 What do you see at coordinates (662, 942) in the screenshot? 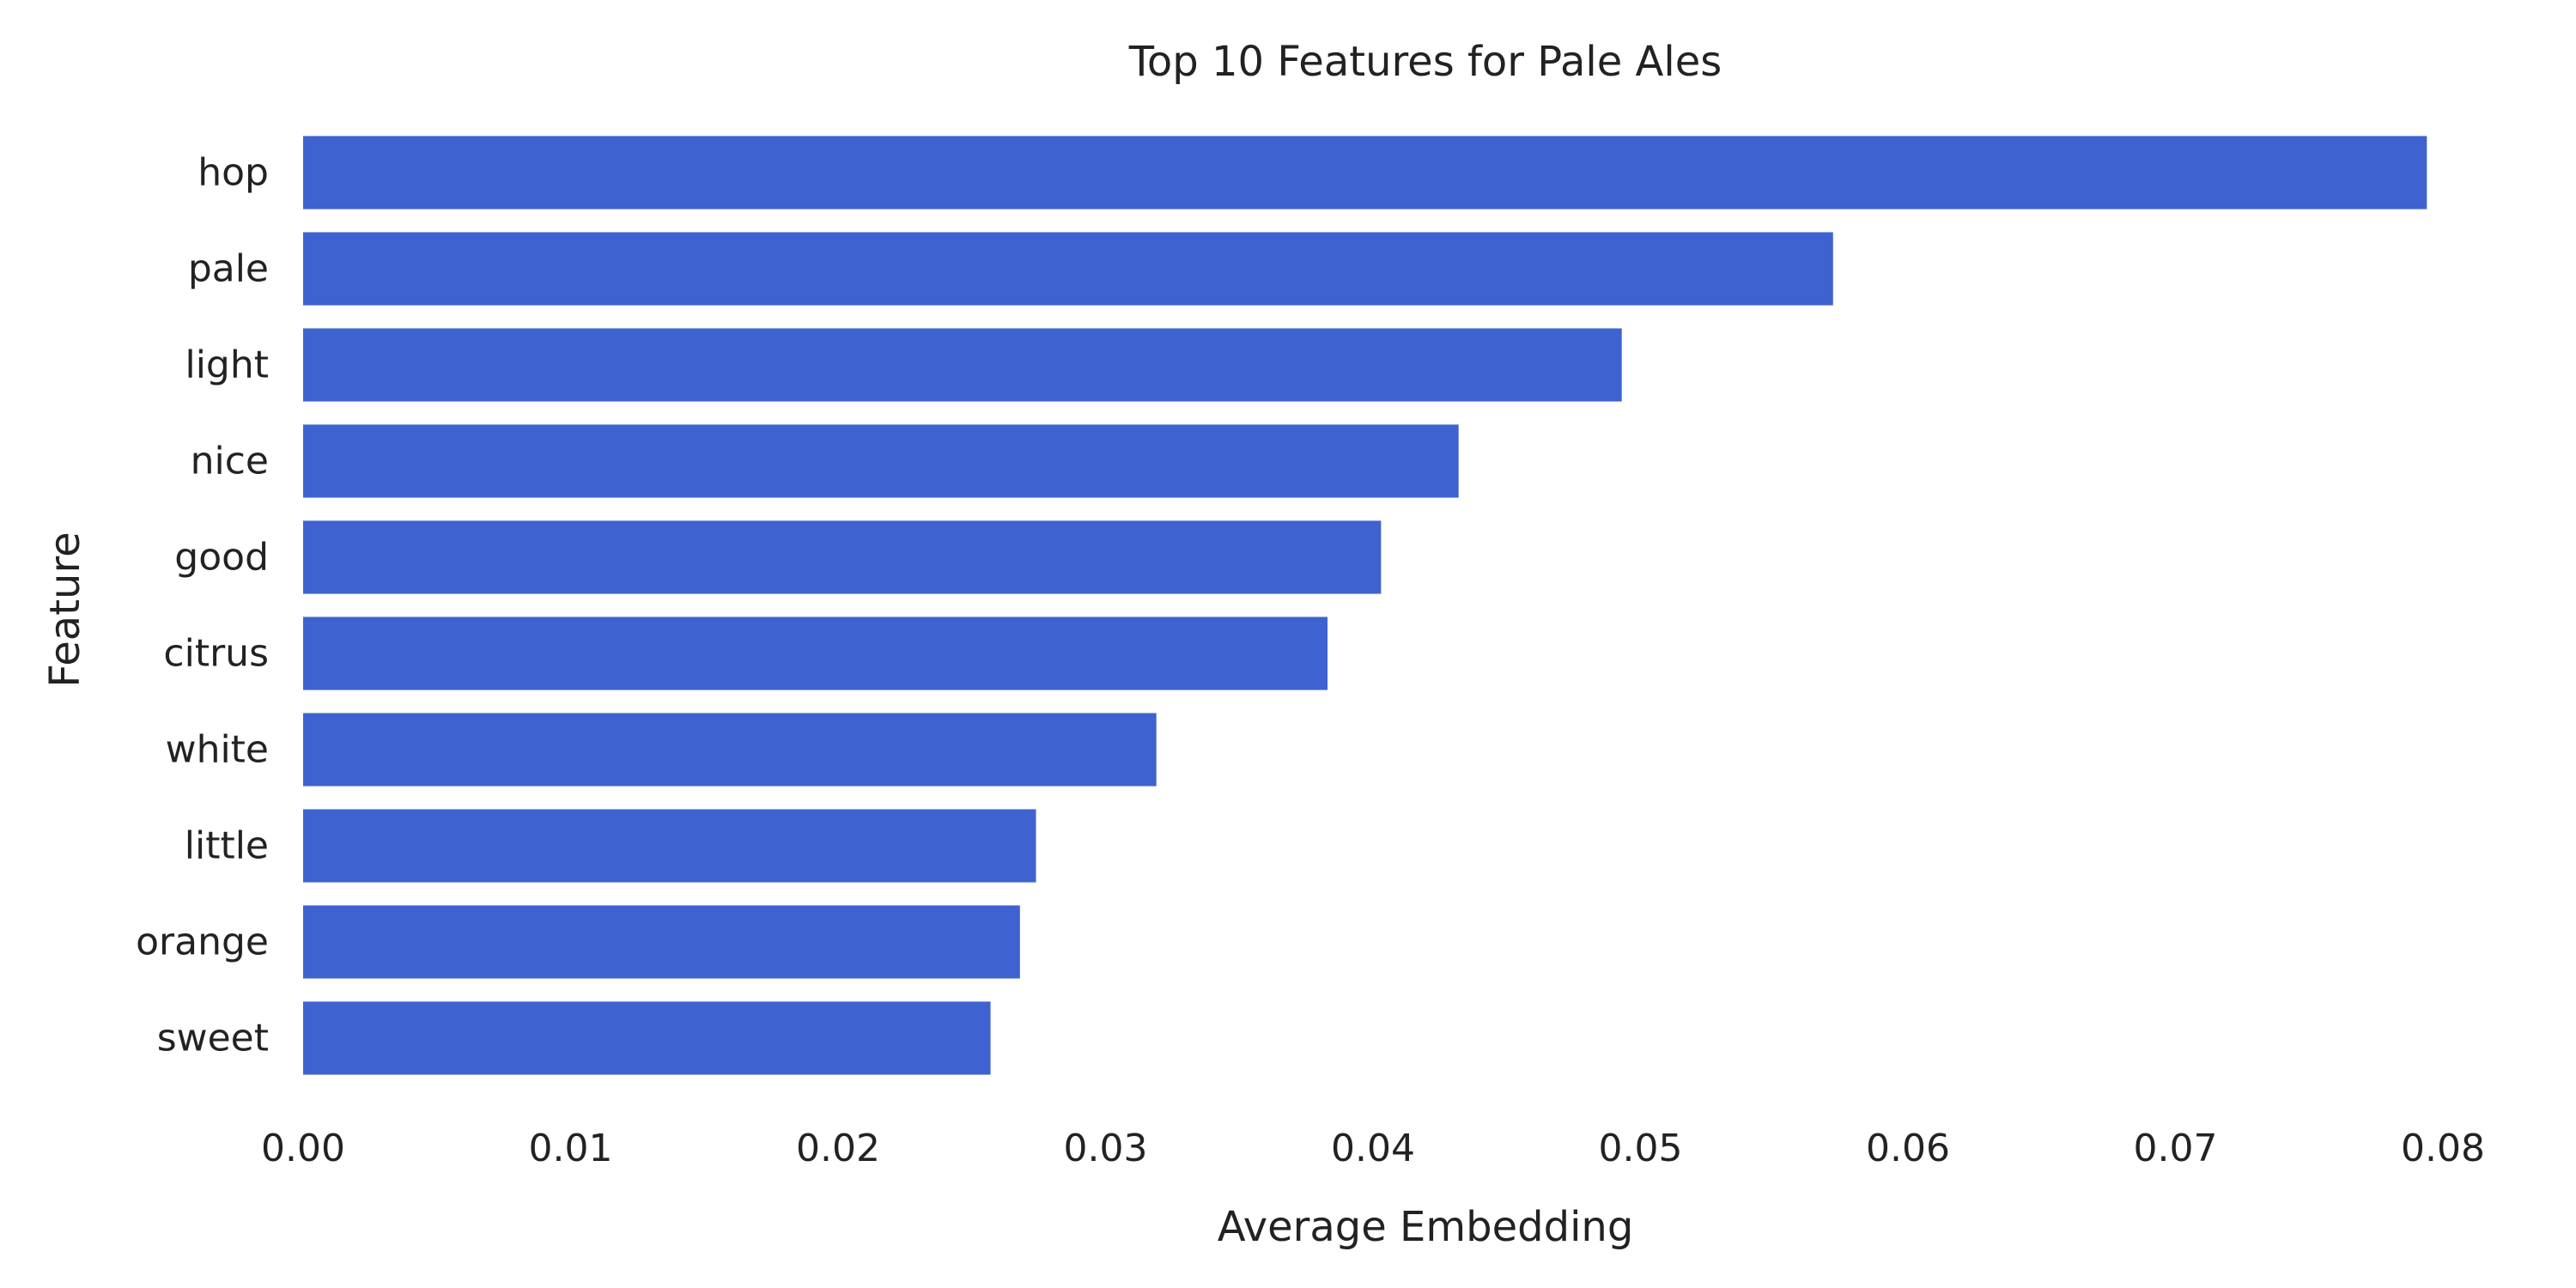
I see `bar-orange` at bounding box center [662, 942].